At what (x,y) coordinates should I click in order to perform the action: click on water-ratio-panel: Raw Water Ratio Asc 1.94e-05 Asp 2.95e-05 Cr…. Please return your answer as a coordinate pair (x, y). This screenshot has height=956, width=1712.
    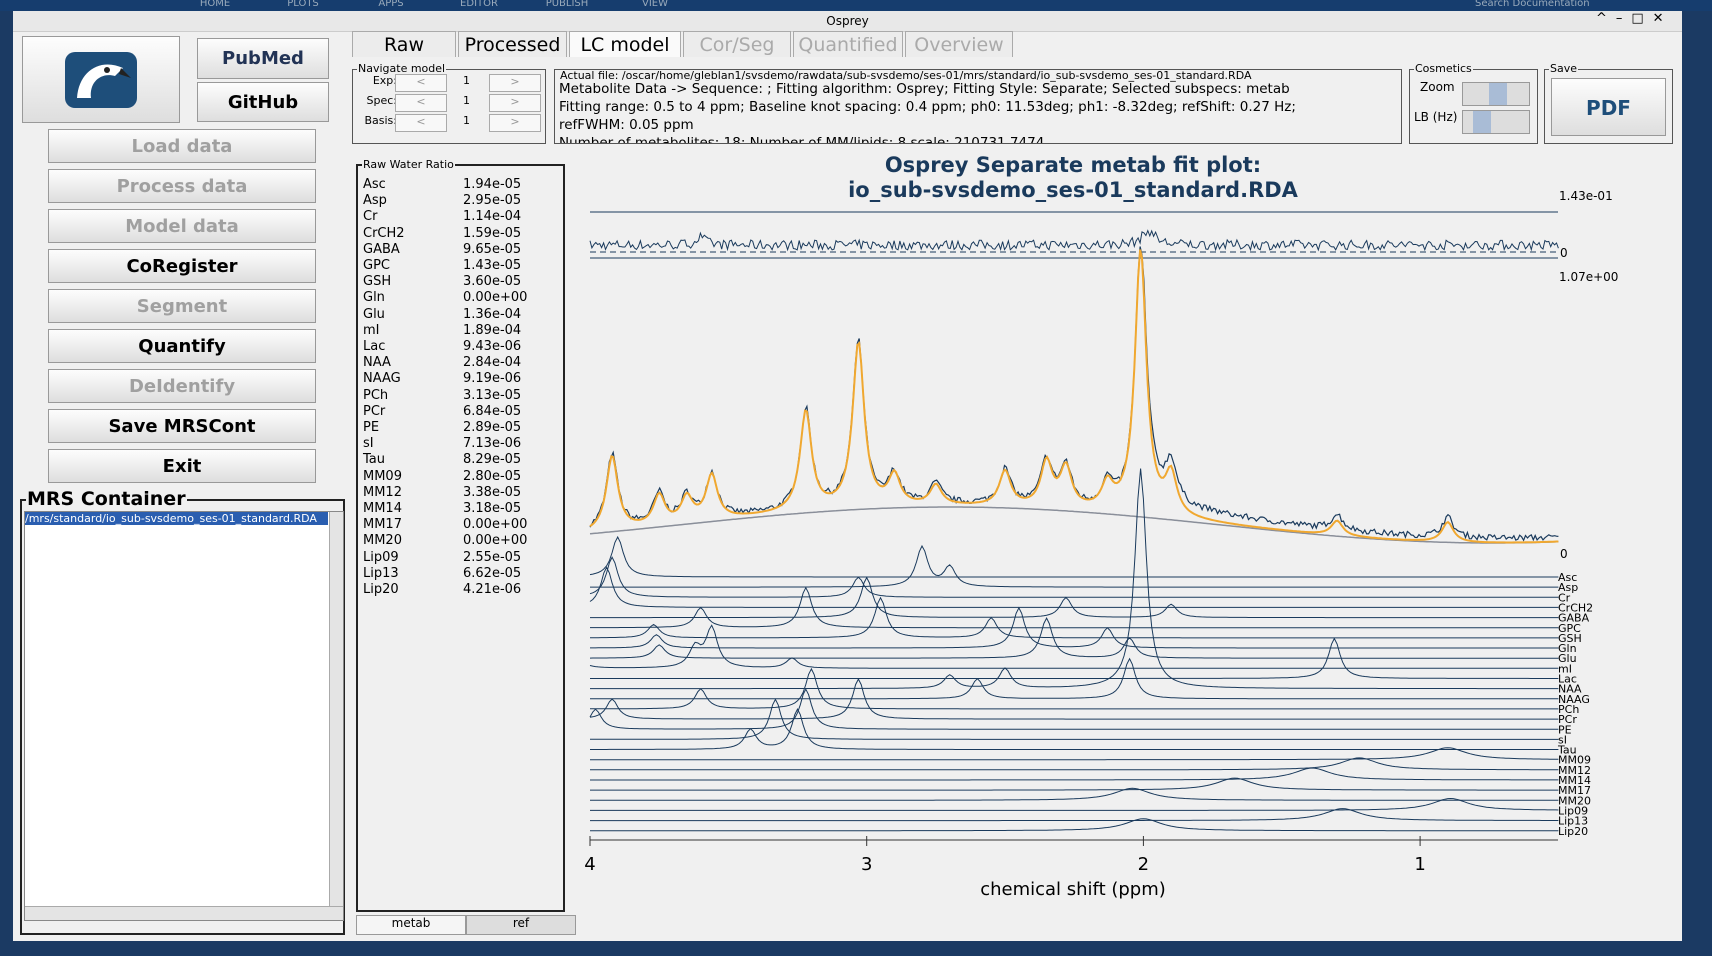
    Looking at the image, I should click on (460, 535).